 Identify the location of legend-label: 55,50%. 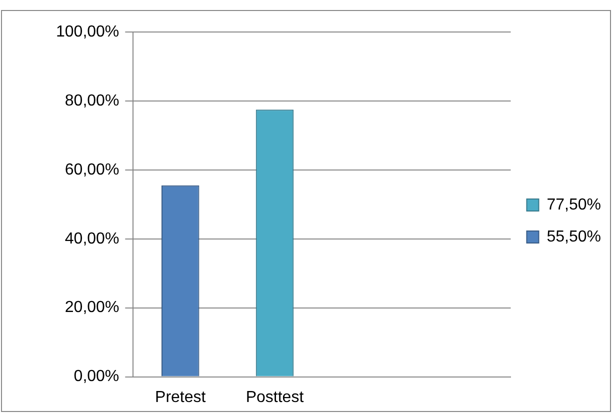
(573, 237).